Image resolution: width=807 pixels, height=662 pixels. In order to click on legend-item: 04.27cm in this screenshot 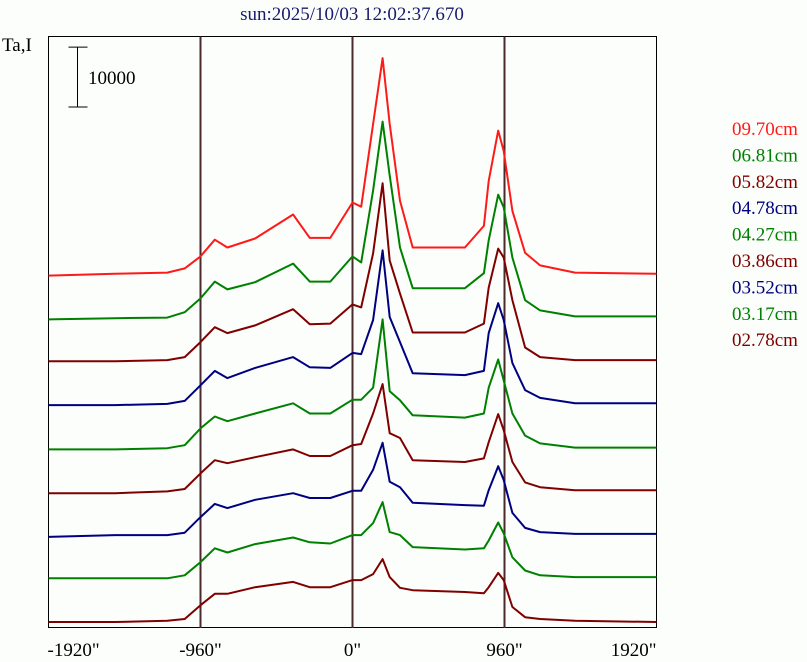, I will do `click(765, 235)`.